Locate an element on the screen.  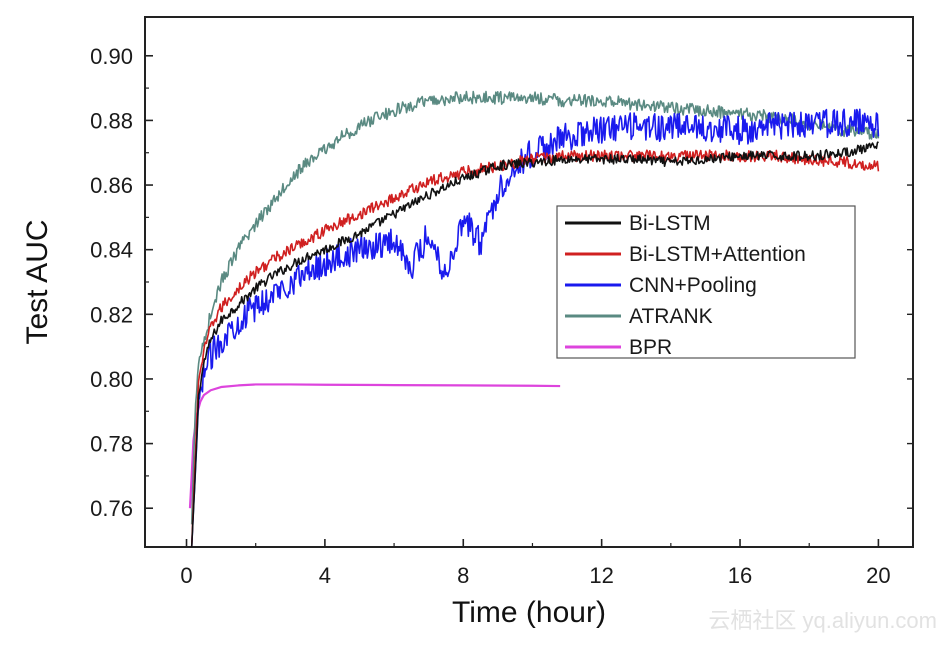
legend-label: Bi-LSTM+Attention is located at coordinates (717, 254).